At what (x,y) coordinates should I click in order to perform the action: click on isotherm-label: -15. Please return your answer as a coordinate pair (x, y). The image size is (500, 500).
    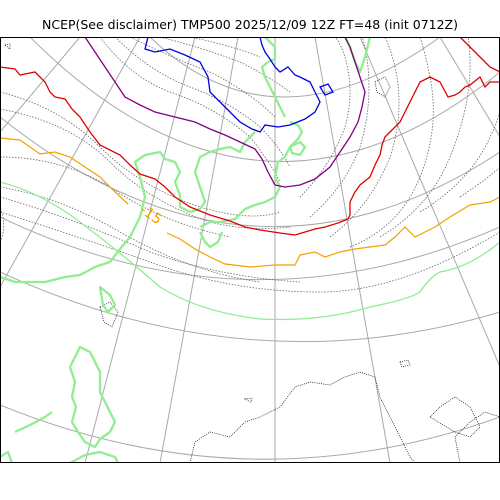
    Looking at the image, I should click on (151, 215).